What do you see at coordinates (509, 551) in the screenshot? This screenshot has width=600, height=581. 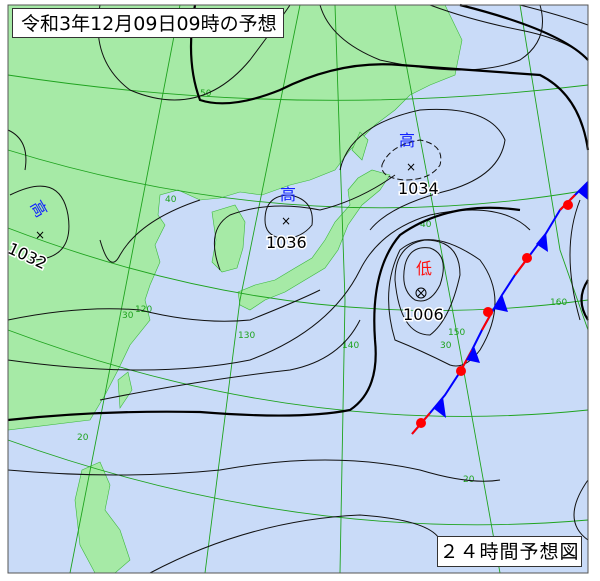 I see `forecast-caption: ２４時間予想図` at bounding box center [509, 551].